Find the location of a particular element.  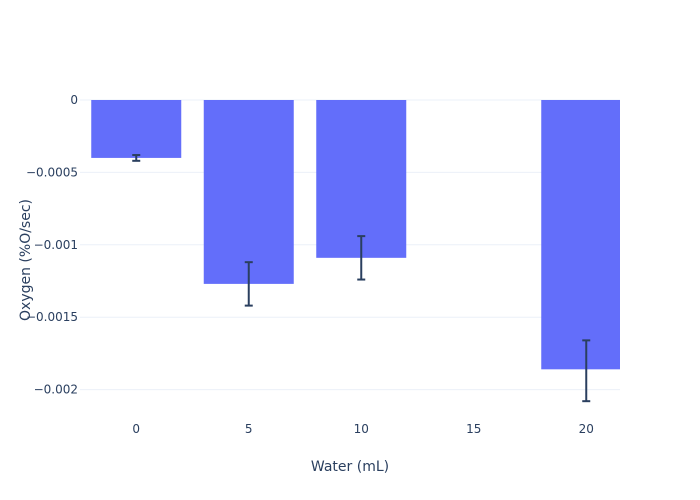

x-tick-label: 10 is located at coordinates (361, 429).